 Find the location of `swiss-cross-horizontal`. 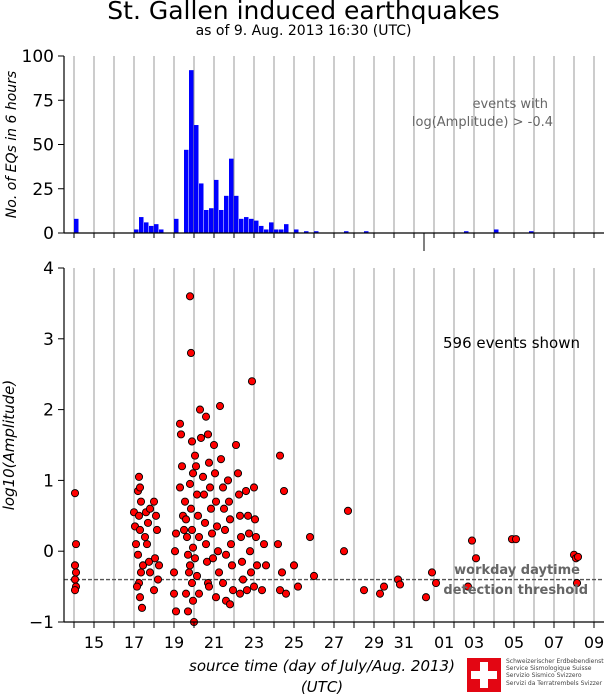

swiss-cross-horizontal is located at coordinates (484, 675).